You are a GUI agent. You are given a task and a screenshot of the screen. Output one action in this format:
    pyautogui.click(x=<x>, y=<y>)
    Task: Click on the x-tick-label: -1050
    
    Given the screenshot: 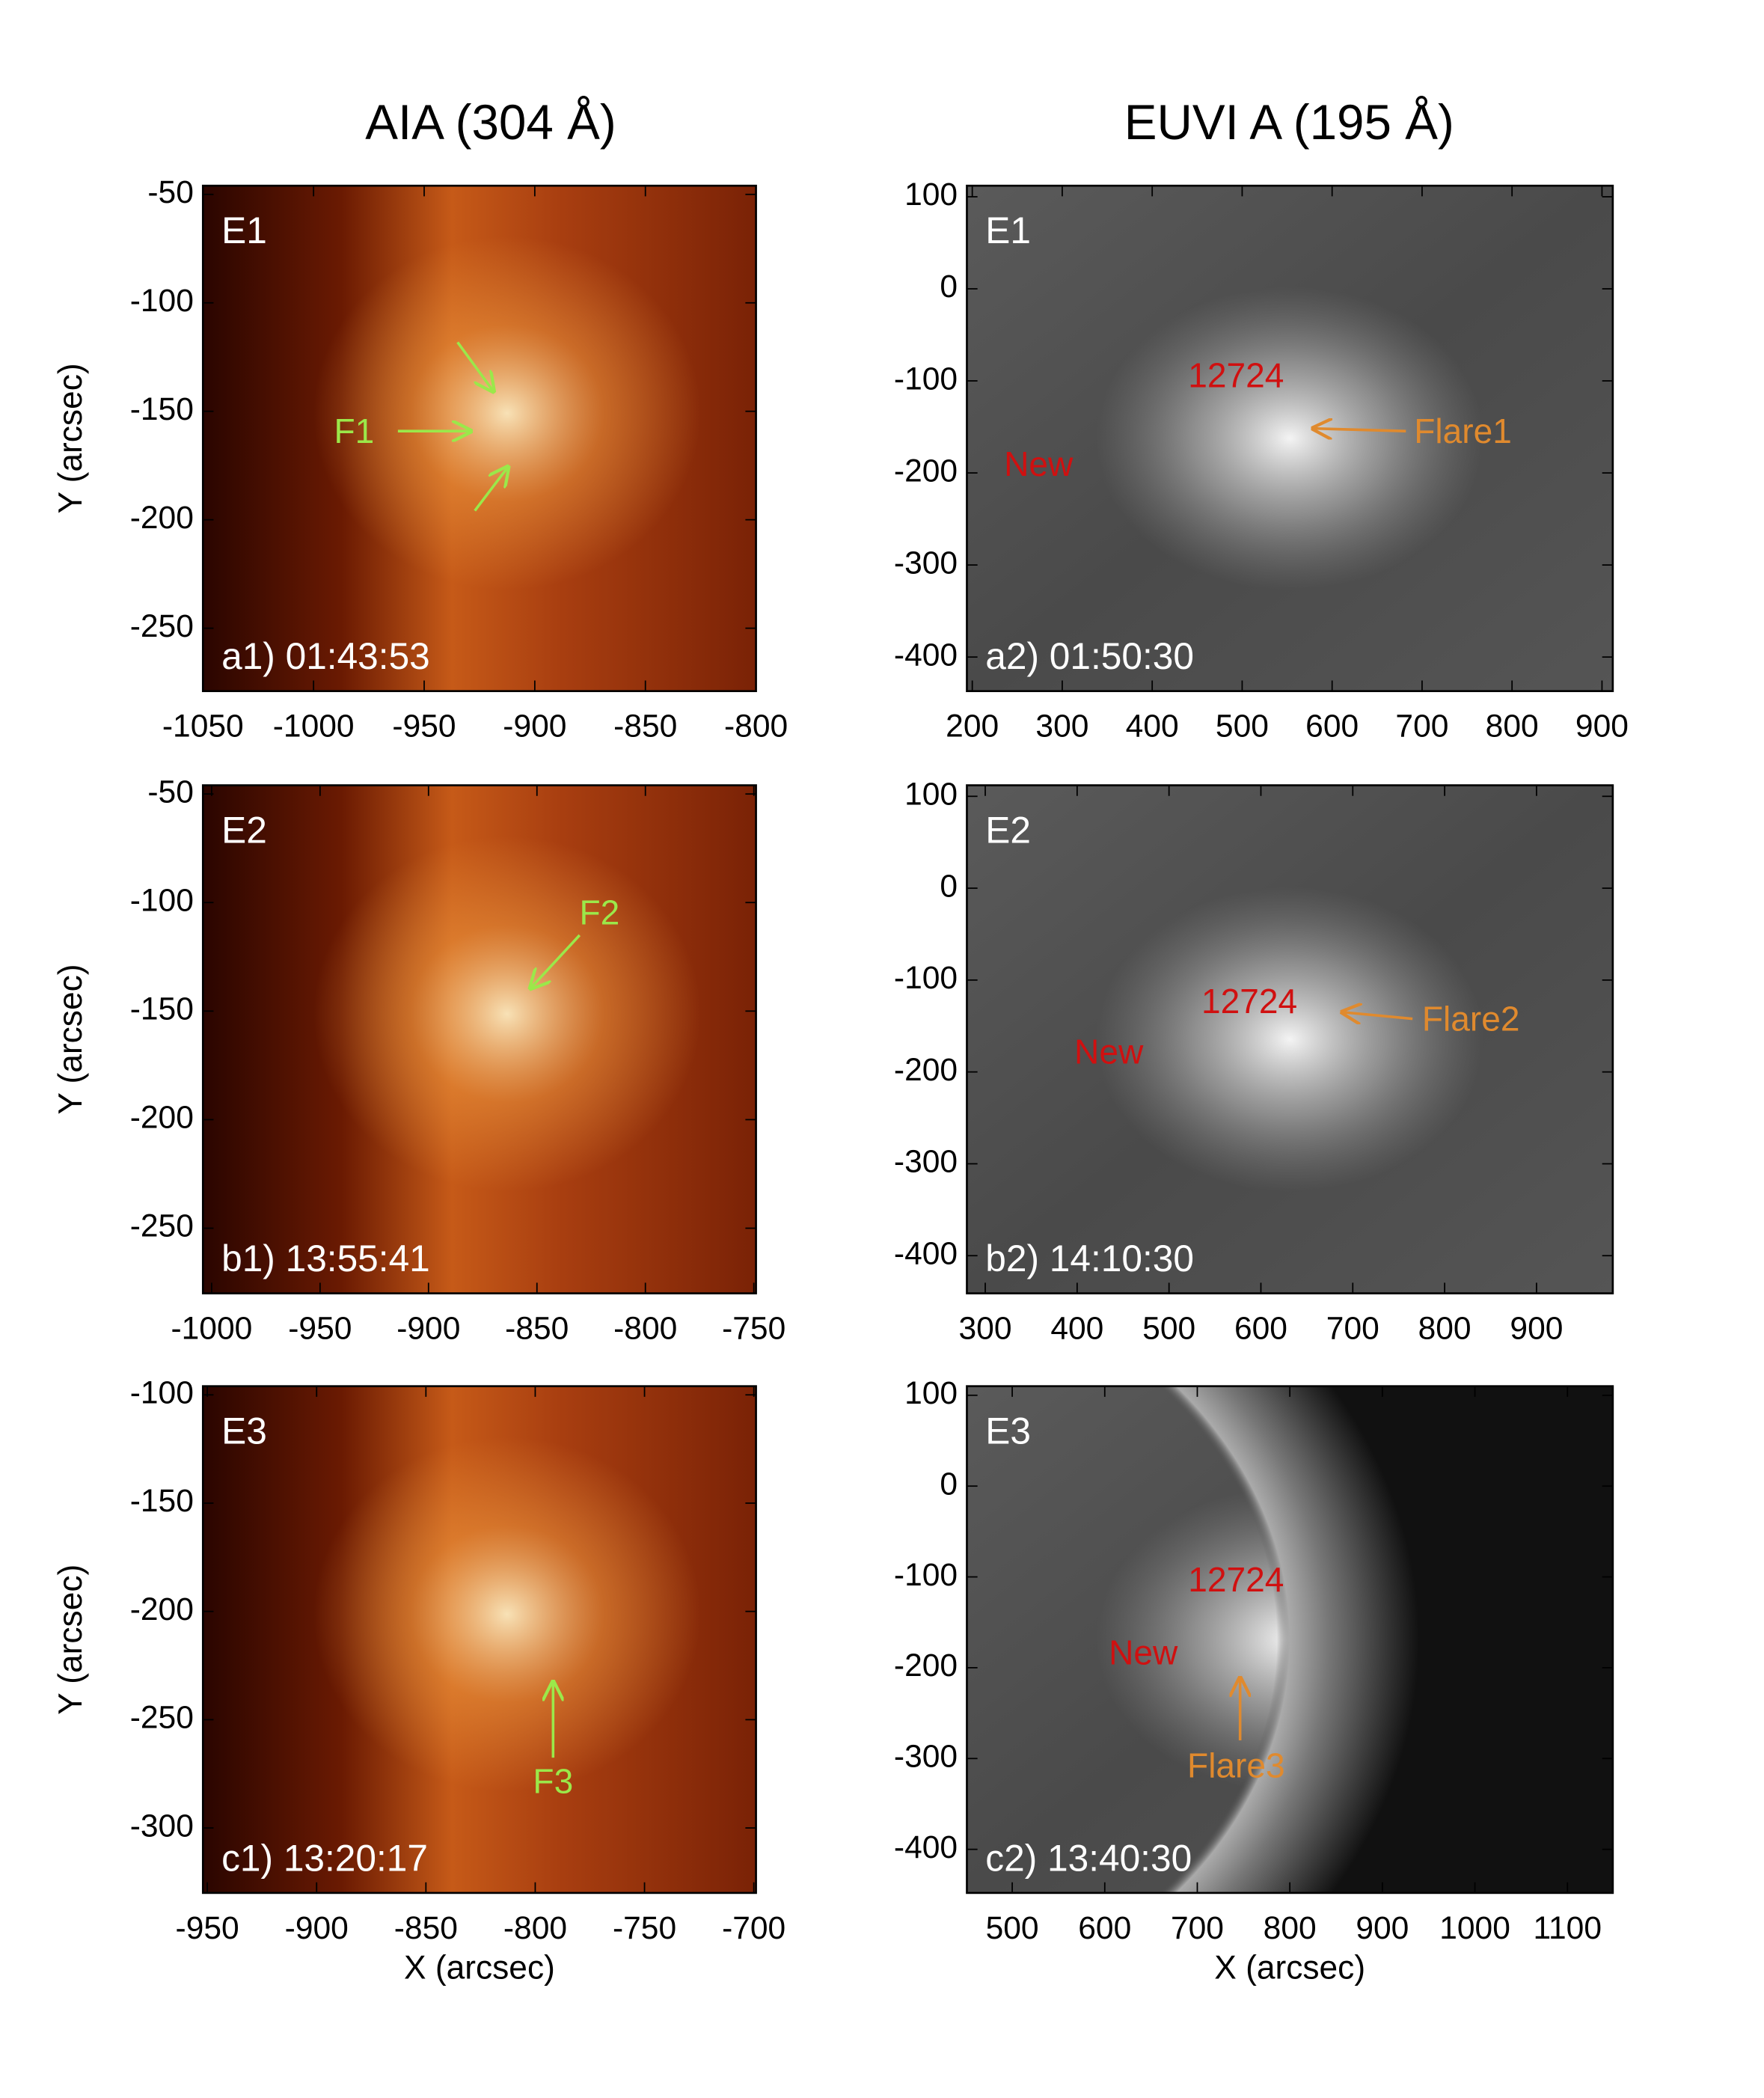 What is the action you would take?
    pyautogui.click(x=203, y=726)
    